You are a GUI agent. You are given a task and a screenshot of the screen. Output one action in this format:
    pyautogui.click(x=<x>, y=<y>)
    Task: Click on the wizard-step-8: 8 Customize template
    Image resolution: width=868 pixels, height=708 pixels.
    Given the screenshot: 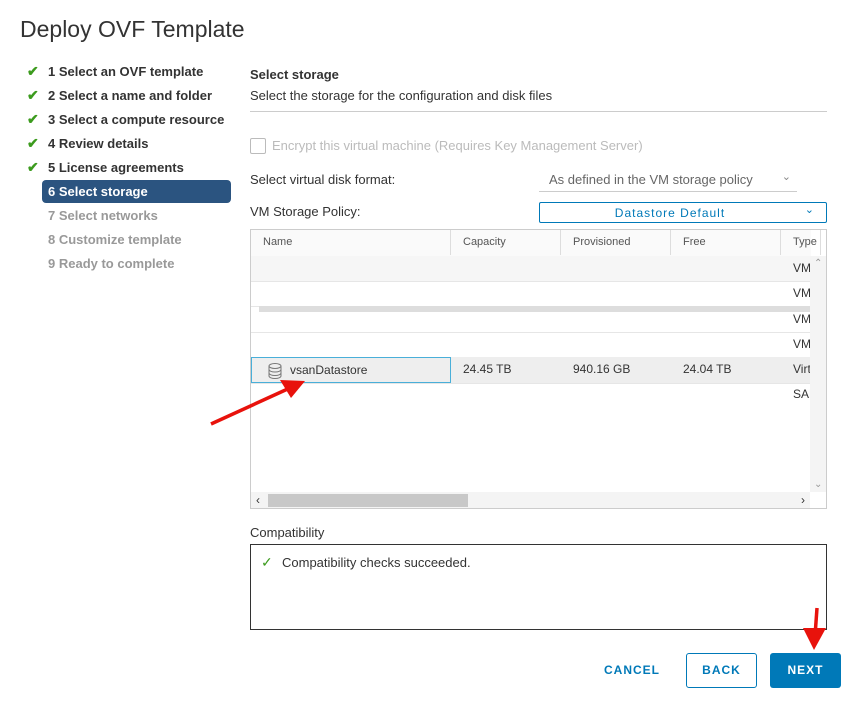 What is the action you would take?
    pyautogui.click(x=122, y=239)
    